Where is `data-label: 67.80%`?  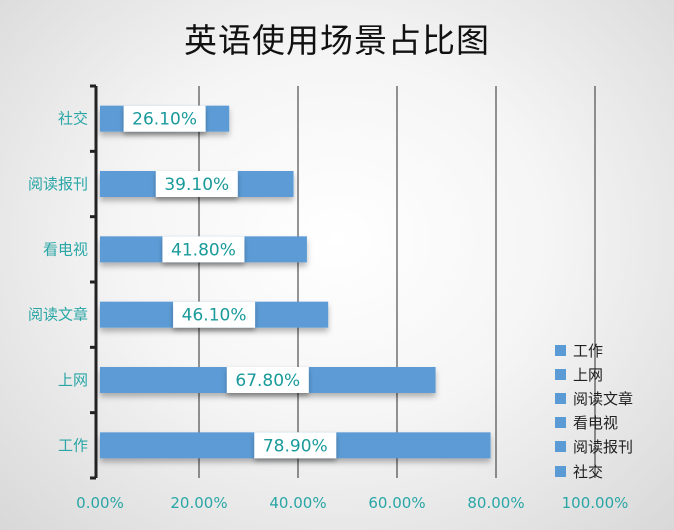 data-label: 67.80% is located at coordinates (267, 381).